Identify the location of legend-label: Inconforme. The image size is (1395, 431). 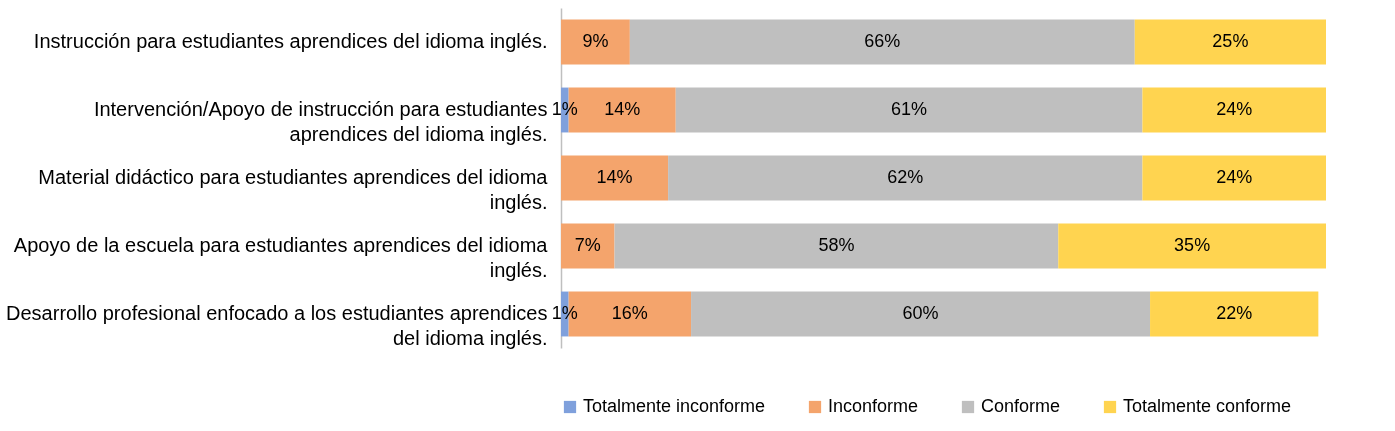
(873, 406).